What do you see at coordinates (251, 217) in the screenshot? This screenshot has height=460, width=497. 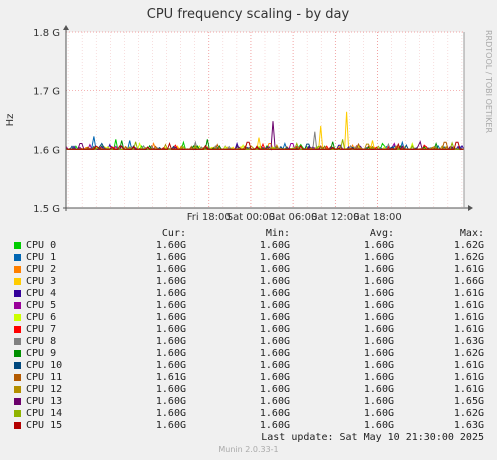 I see `x-tick-label: Sat 00:00` at bounding box center [251, 217].